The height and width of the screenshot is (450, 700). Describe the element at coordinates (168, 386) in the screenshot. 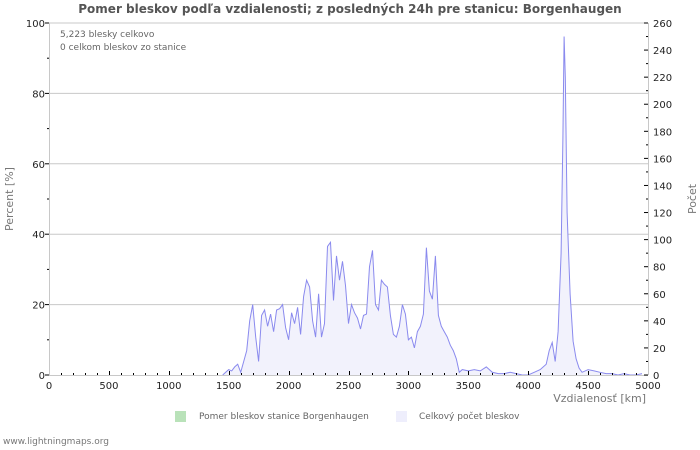

I see `x-tick-label: 1000` at that location.